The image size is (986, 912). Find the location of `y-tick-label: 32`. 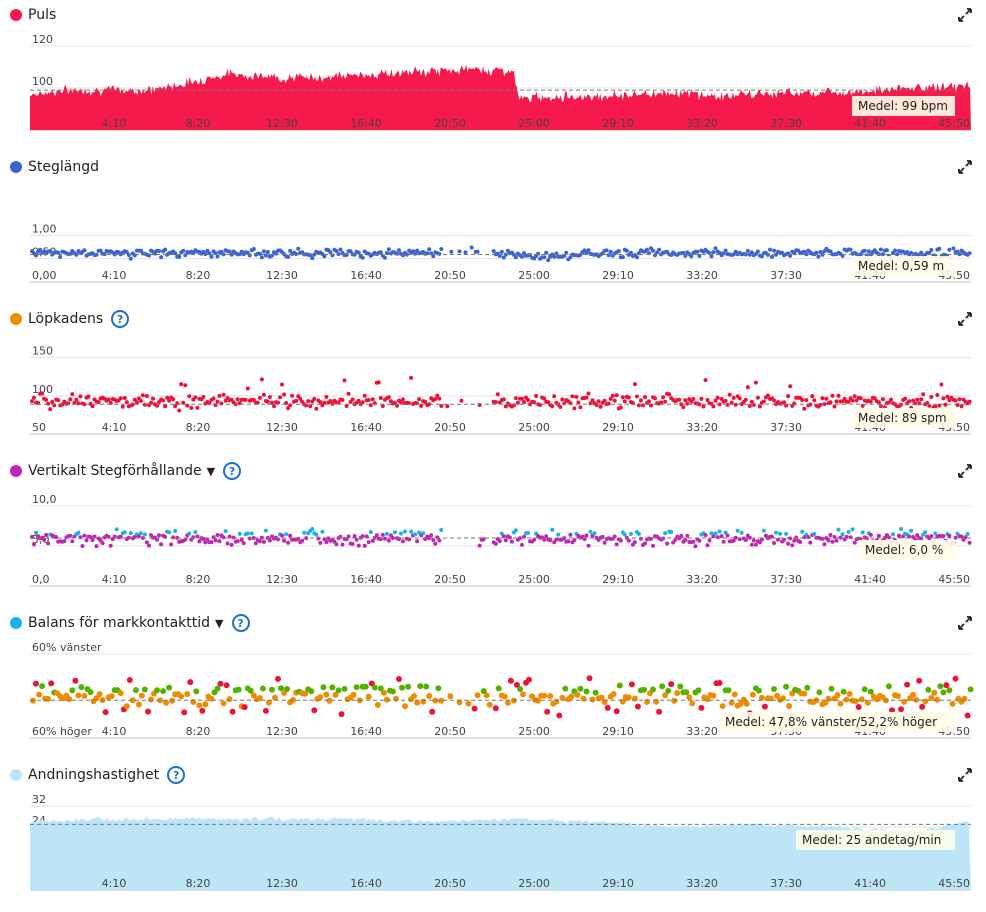

y-tick-label: 32 is located at coordinates (39, 799).